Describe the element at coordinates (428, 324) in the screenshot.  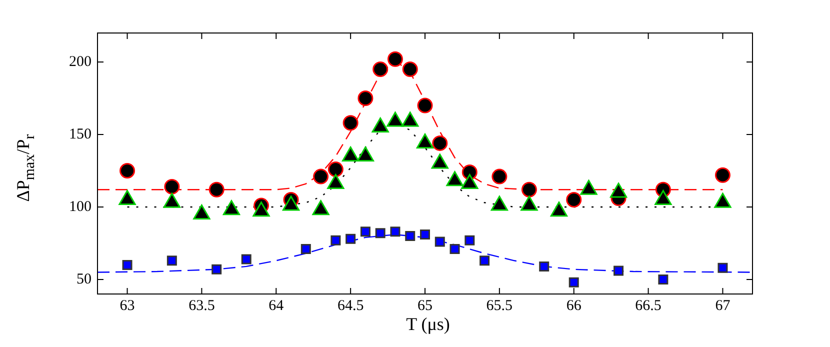
I see `x-axis-title: T (μs)` at that location.